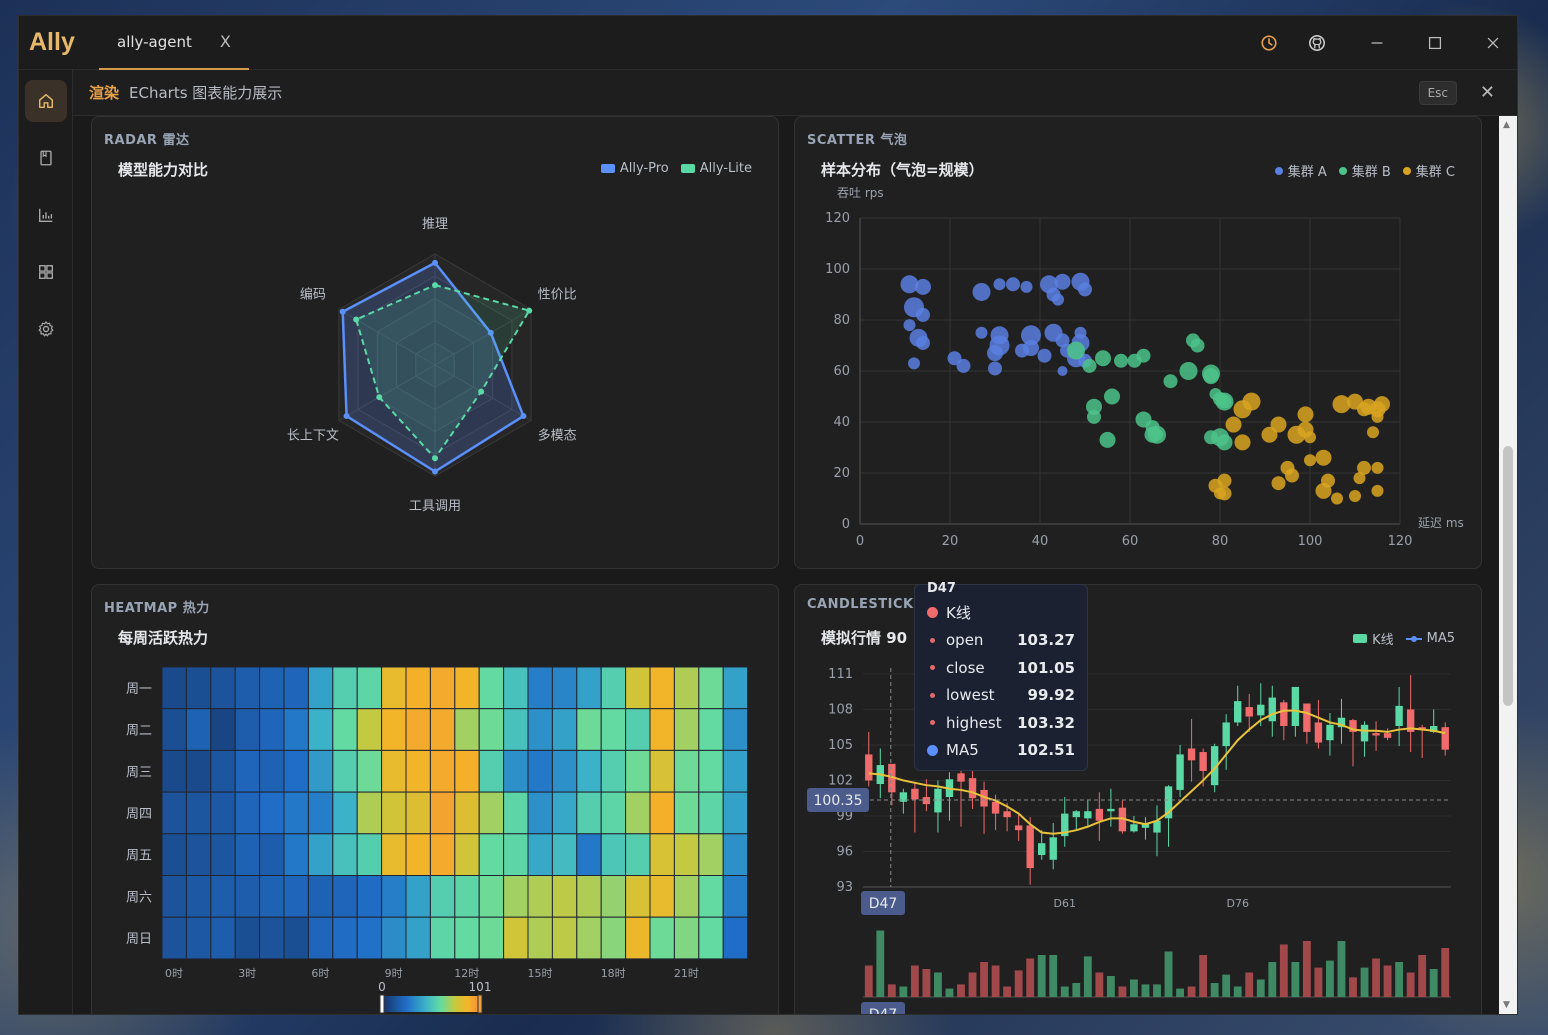  Describe the element at coordinates (1506, 125) in the screenshot. I see `scroll-up-icon: ▲` at that location.